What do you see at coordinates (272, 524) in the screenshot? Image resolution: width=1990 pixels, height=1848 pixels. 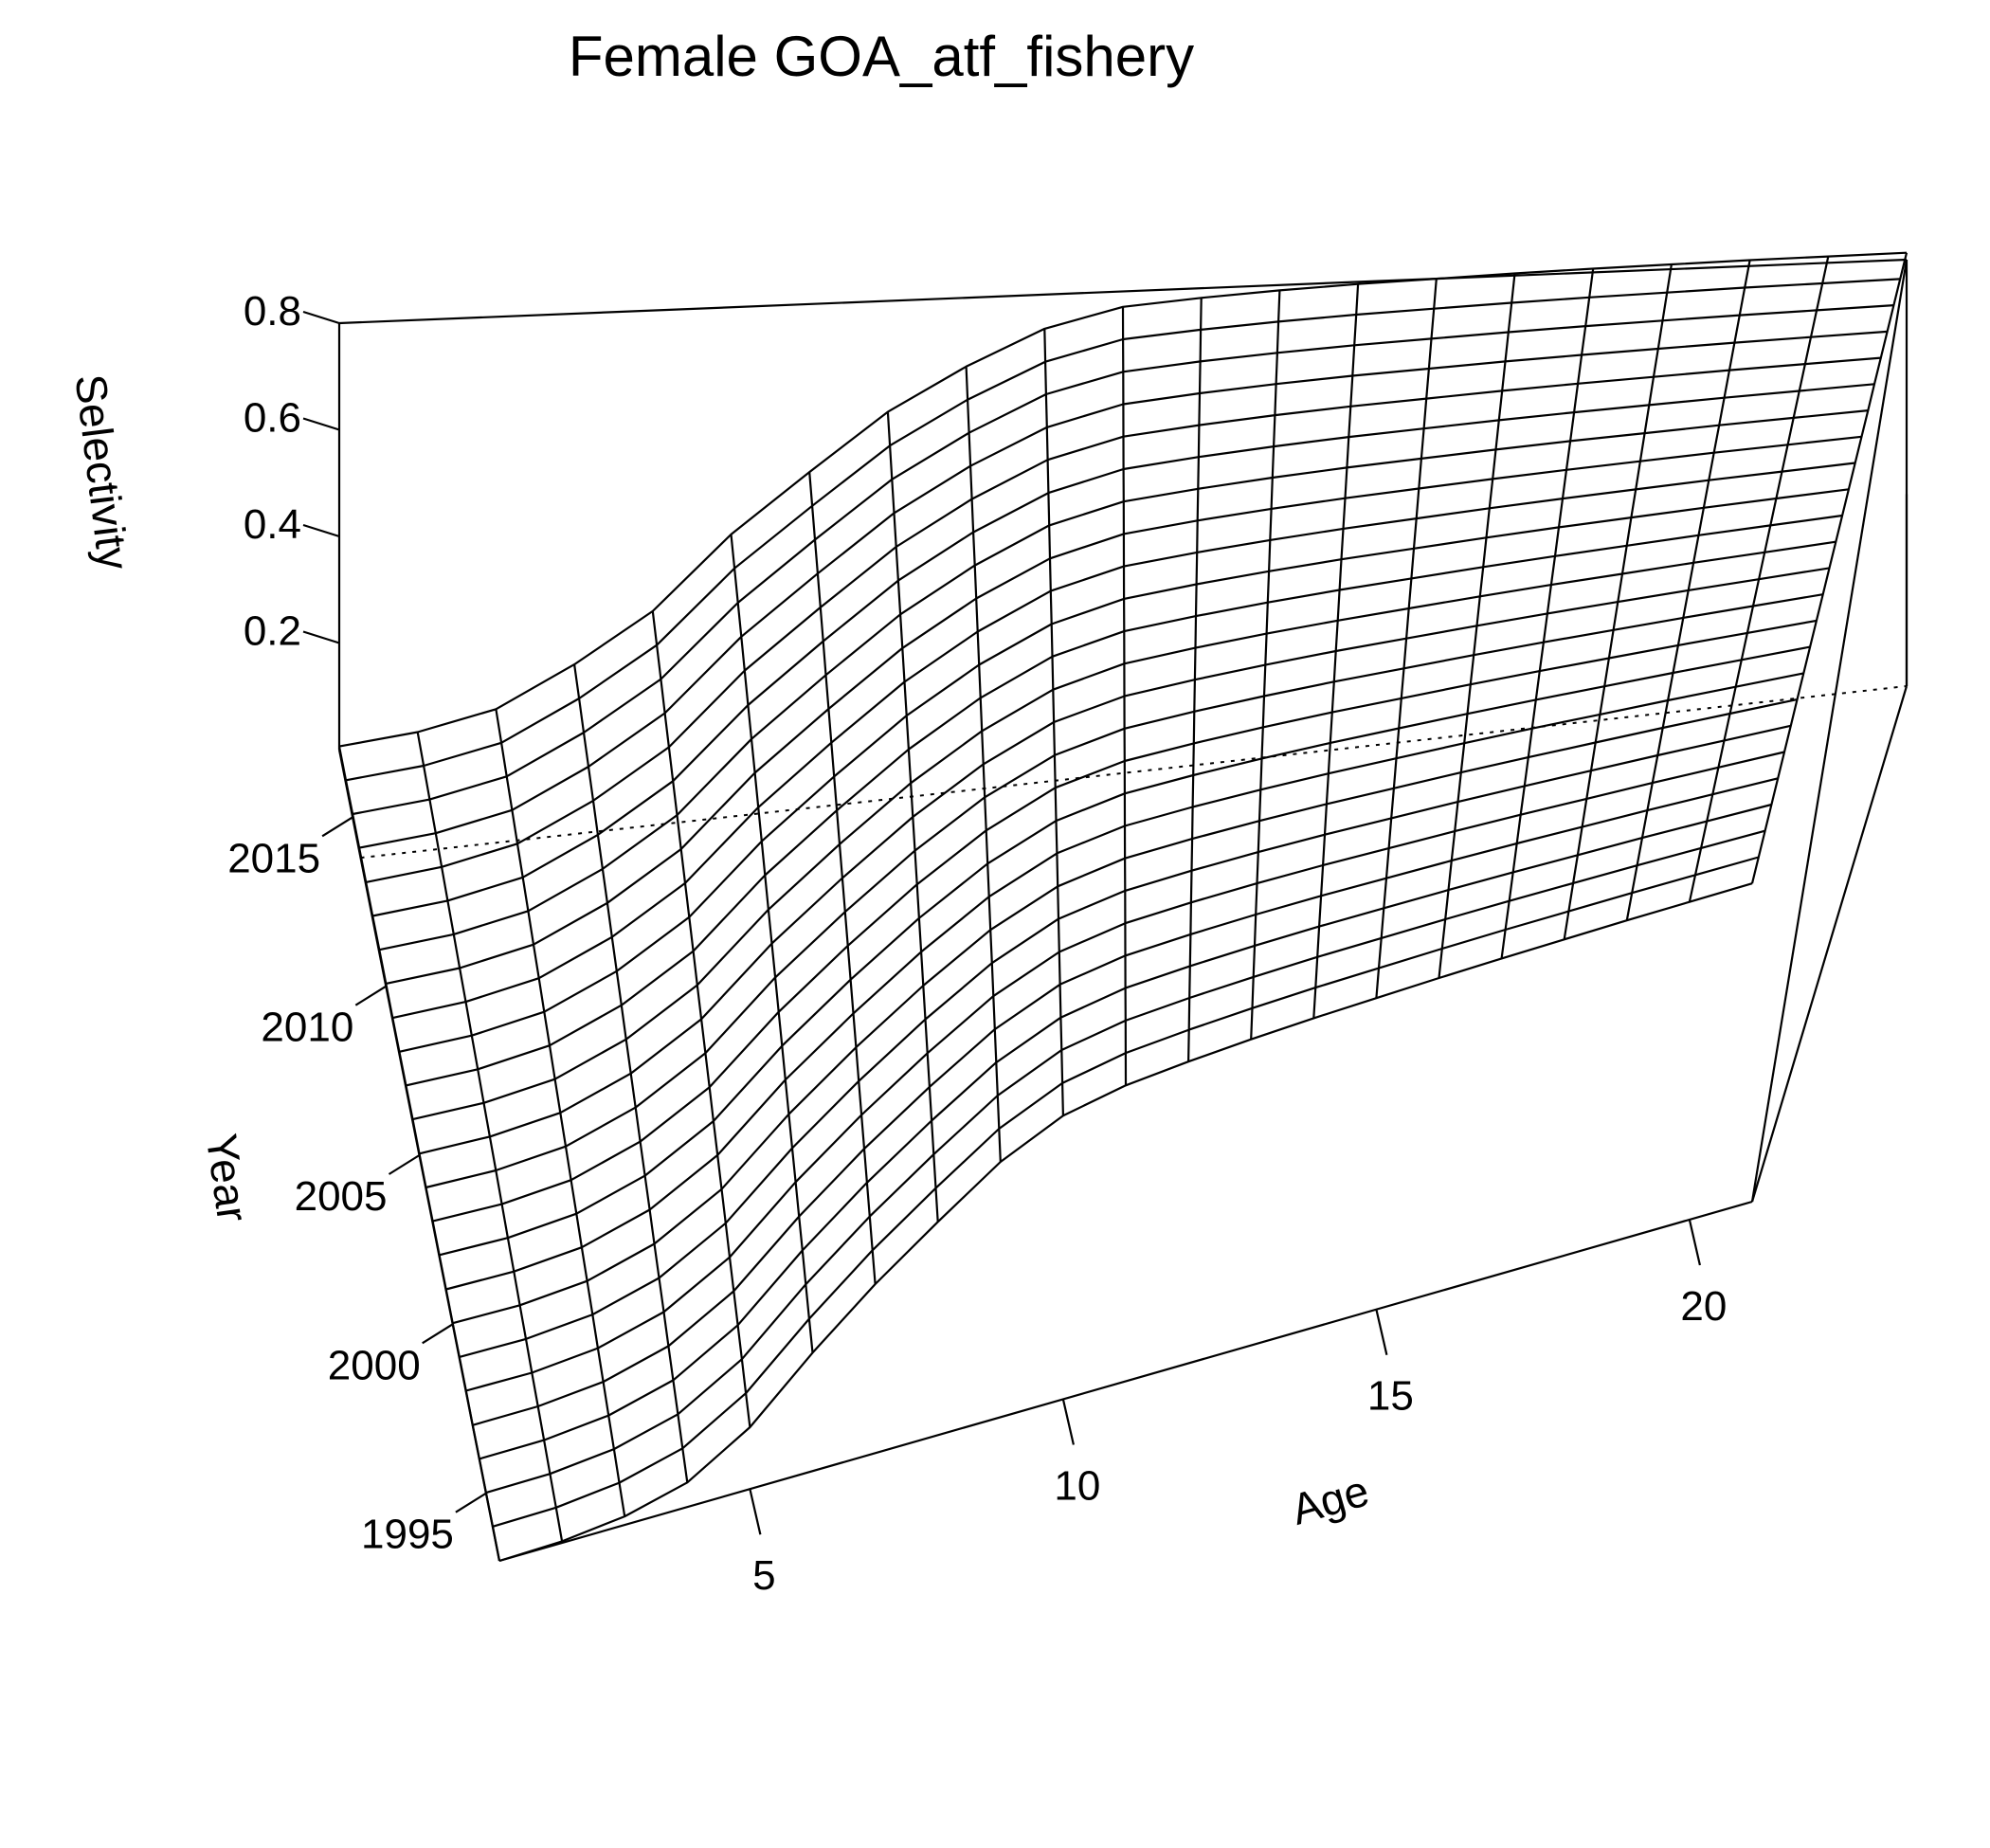 I see `z-tick-label-0.4: 0.4` at bounding box center [272, 524].